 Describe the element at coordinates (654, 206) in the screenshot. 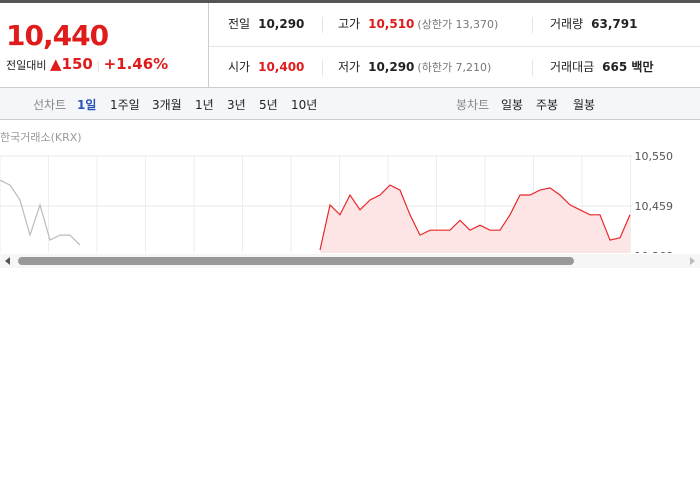

I see `y-tick-label: 10,459` at that location.